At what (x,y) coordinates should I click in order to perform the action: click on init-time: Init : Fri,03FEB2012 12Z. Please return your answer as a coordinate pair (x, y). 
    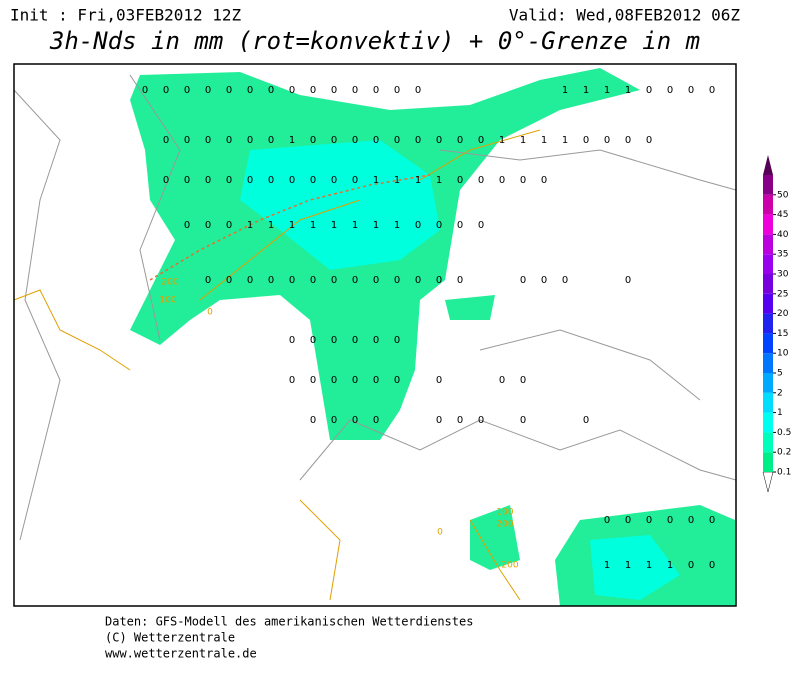
    Looking at the image, I should click on (126, 15).